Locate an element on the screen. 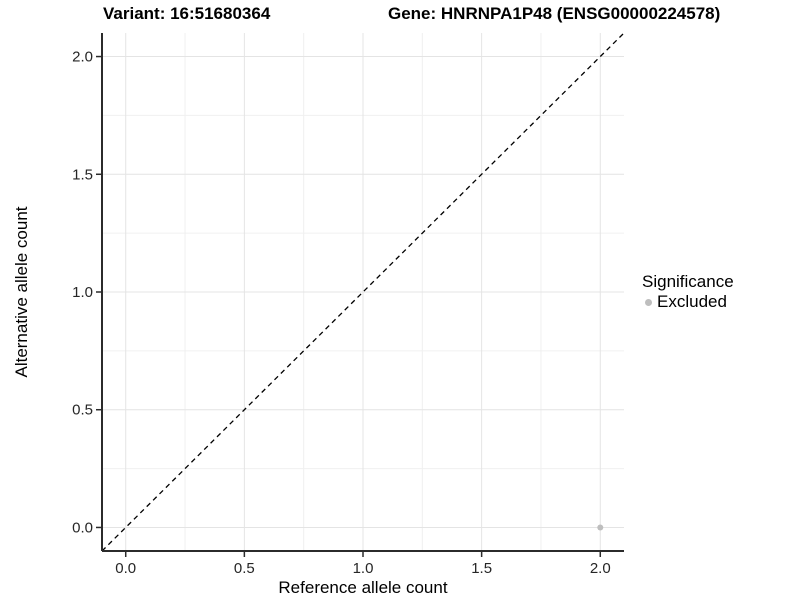 The height and width of the screenshot is (600, 800). x-axis-title: Reference allele count is located at coordinates (363, 587).